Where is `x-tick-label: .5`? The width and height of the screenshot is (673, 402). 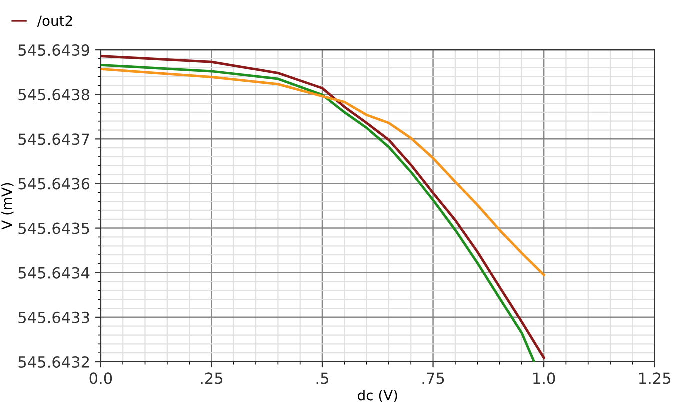
x-tick-label: .5 is located at coordinates (322, 378).